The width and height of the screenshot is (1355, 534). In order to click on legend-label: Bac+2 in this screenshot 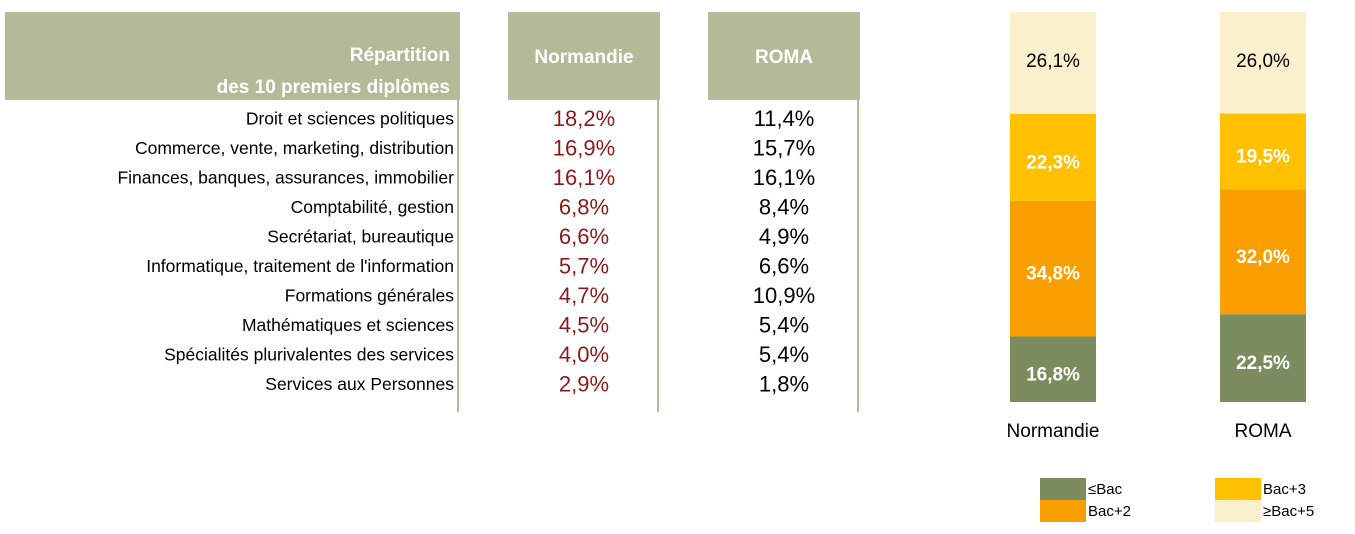, I will do `click(1109, 511)`.